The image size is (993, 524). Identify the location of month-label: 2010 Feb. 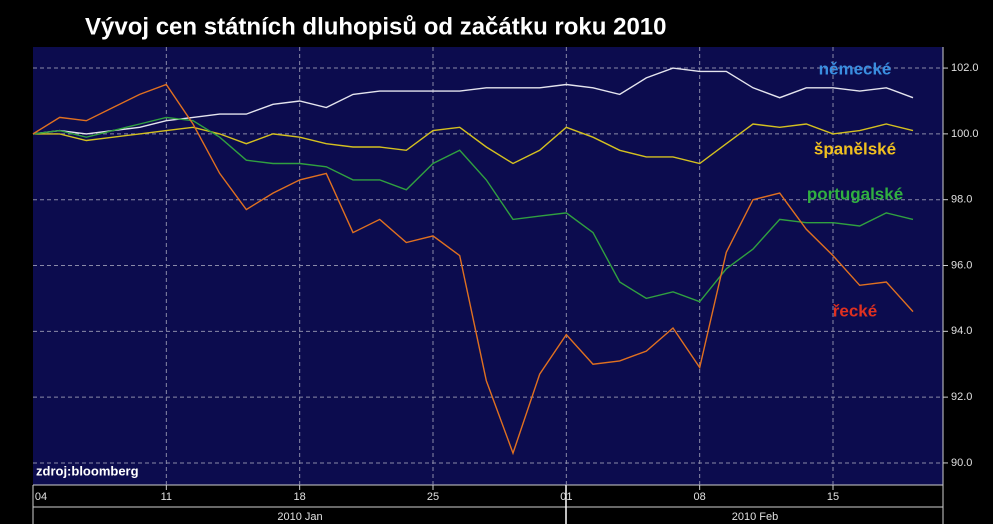
(755, 517).